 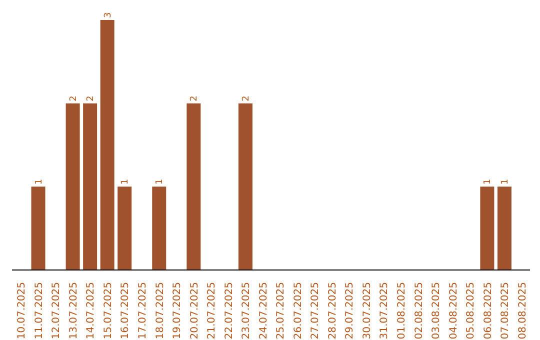 I want to click on x-tick-label: 15.07.2025, so click(x=108, y=311).